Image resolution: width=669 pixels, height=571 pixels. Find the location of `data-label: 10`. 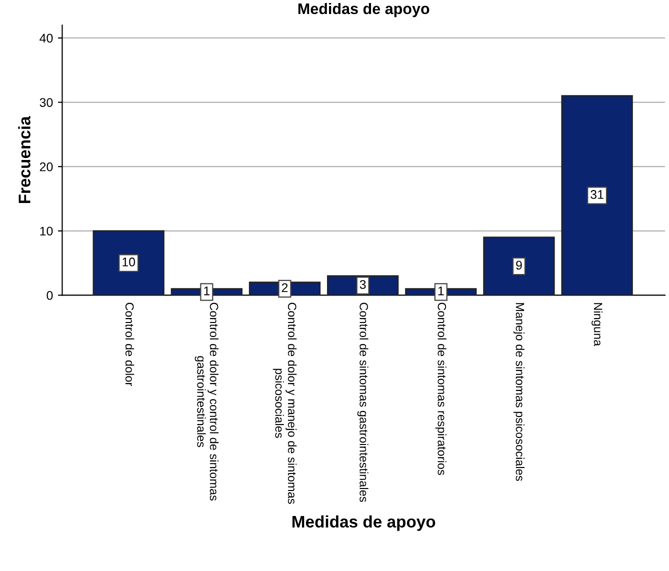

data-label: 10 is located at coordinates (129, 262).